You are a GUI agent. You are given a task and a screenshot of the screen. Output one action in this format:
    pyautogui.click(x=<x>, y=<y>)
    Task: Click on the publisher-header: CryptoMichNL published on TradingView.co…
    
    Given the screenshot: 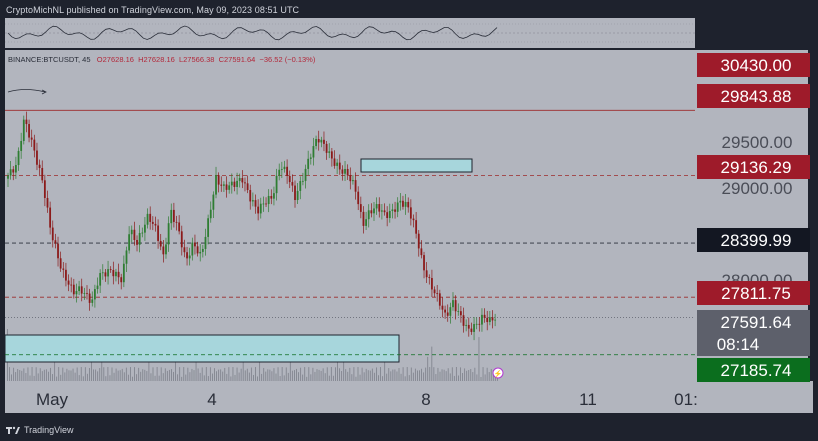 What is the action you would take?
    pyautogui.click(x=153, y=10)
    